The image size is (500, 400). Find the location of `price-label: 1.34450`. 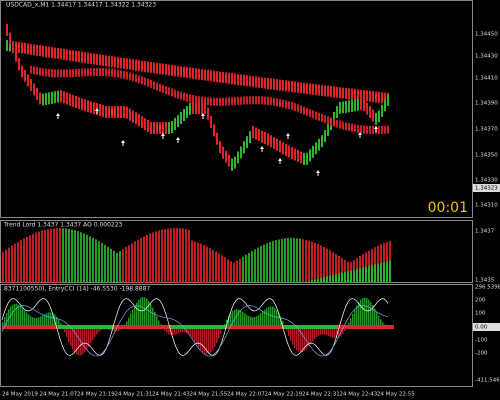

price-label: 1.34450 is located at coordinates (486, 35).